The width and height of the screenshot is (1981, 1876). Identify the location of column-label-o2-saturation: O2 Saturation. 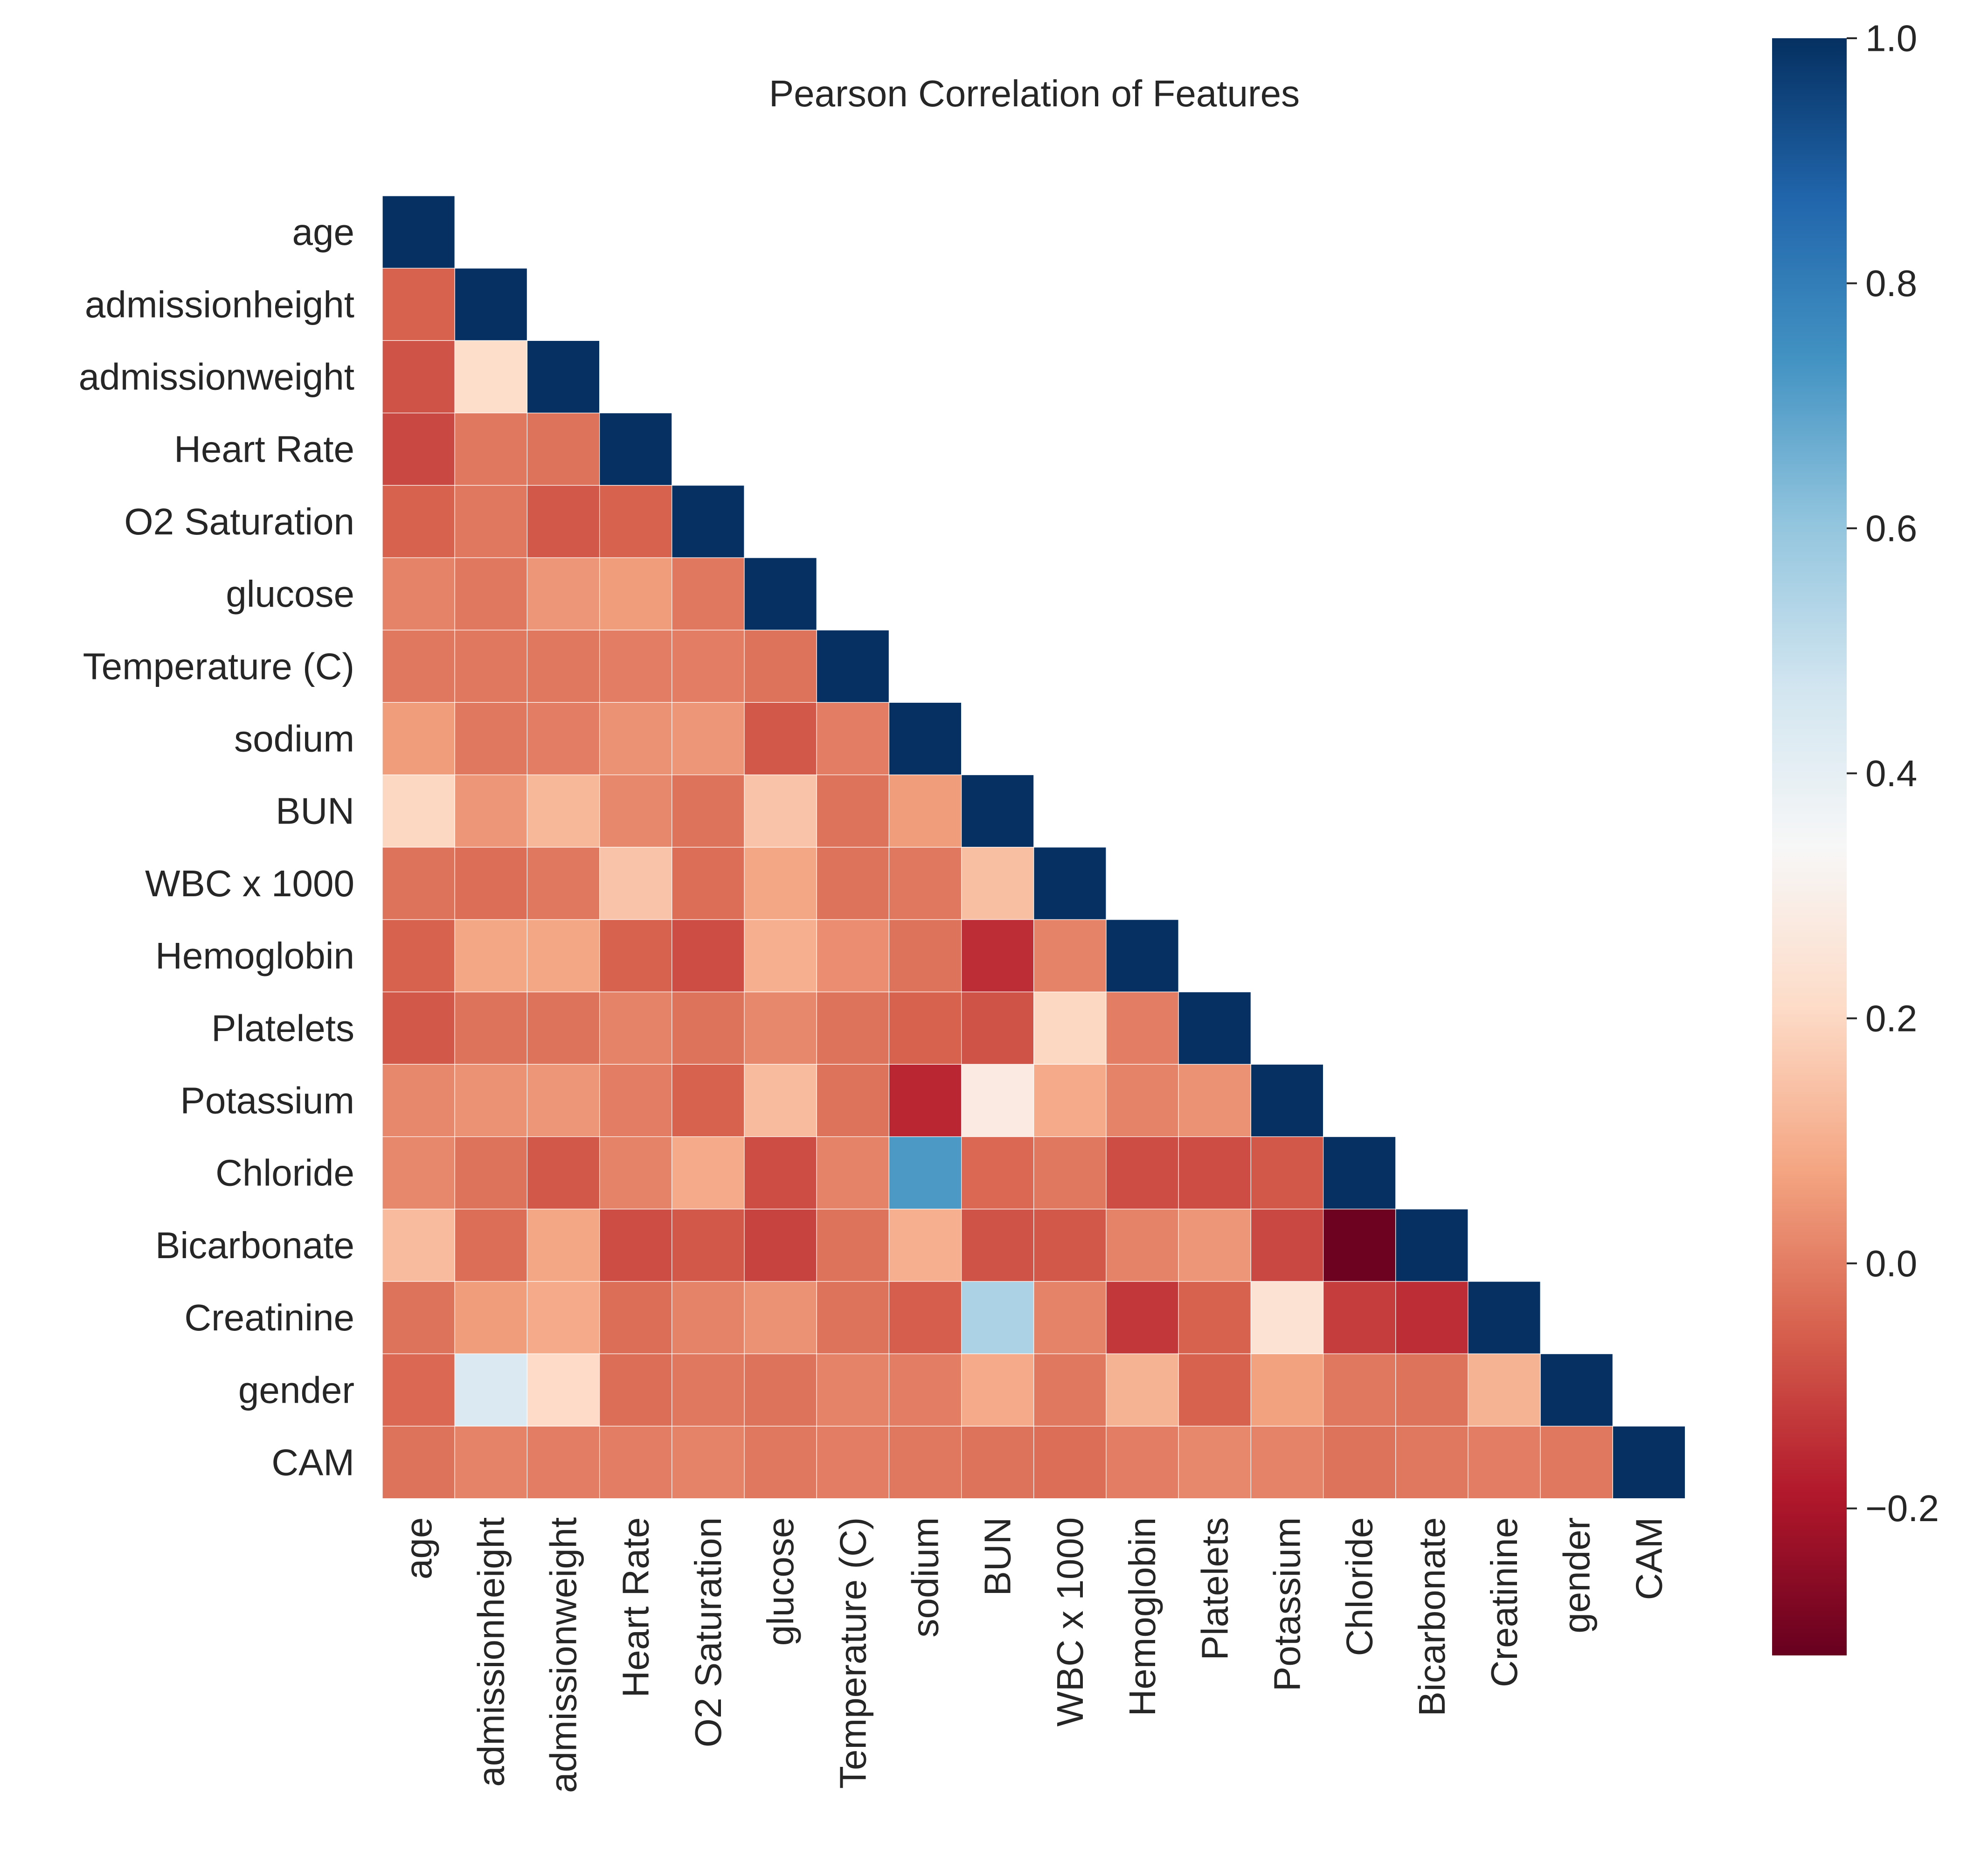
(708, 1632).